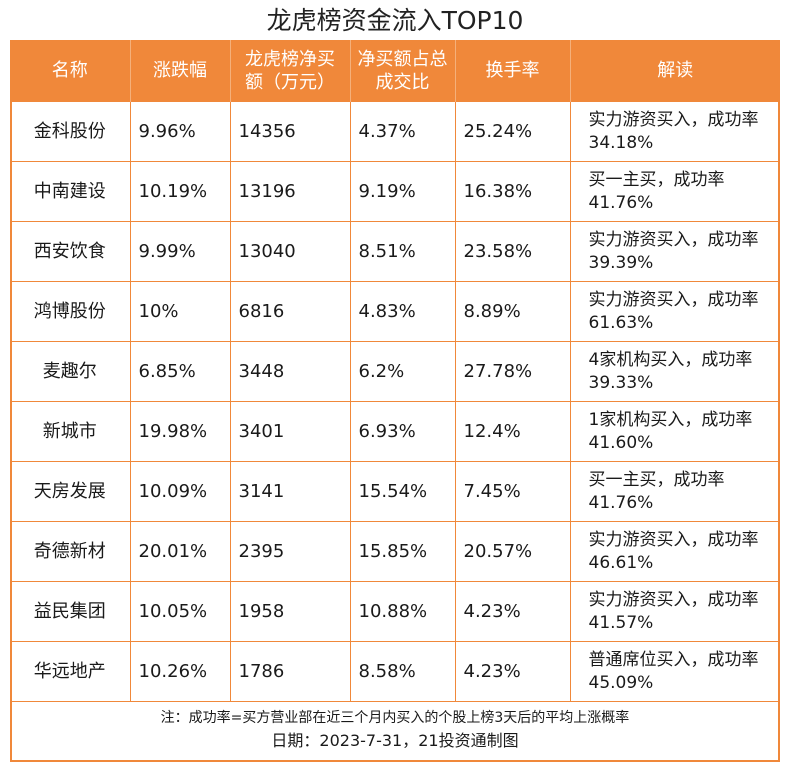  I want to click on ratio-cell: 4.83%, so click(402, 311).